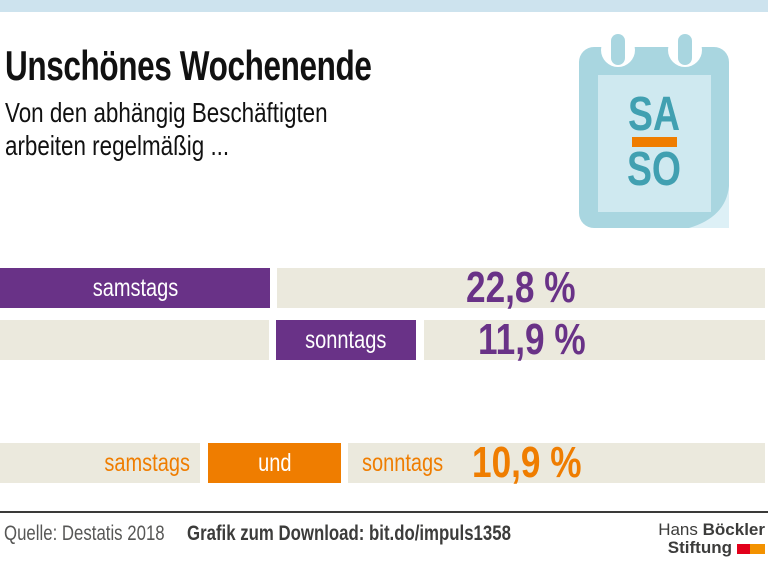  Describe the element at coordinates (699, 547) in the screenshot. I see `logo-stiftung: Stiftung` at that location.